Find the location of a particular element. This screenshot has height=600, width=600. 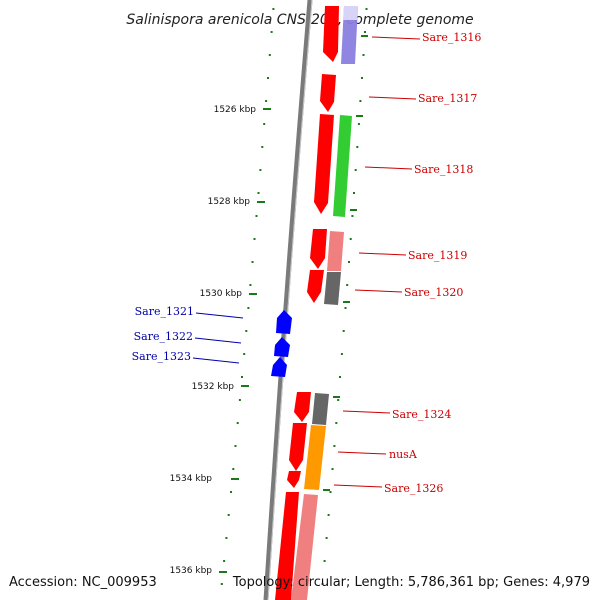

gene-label-sare-1316: Sare_1316 is located at coordinates (451, 37).